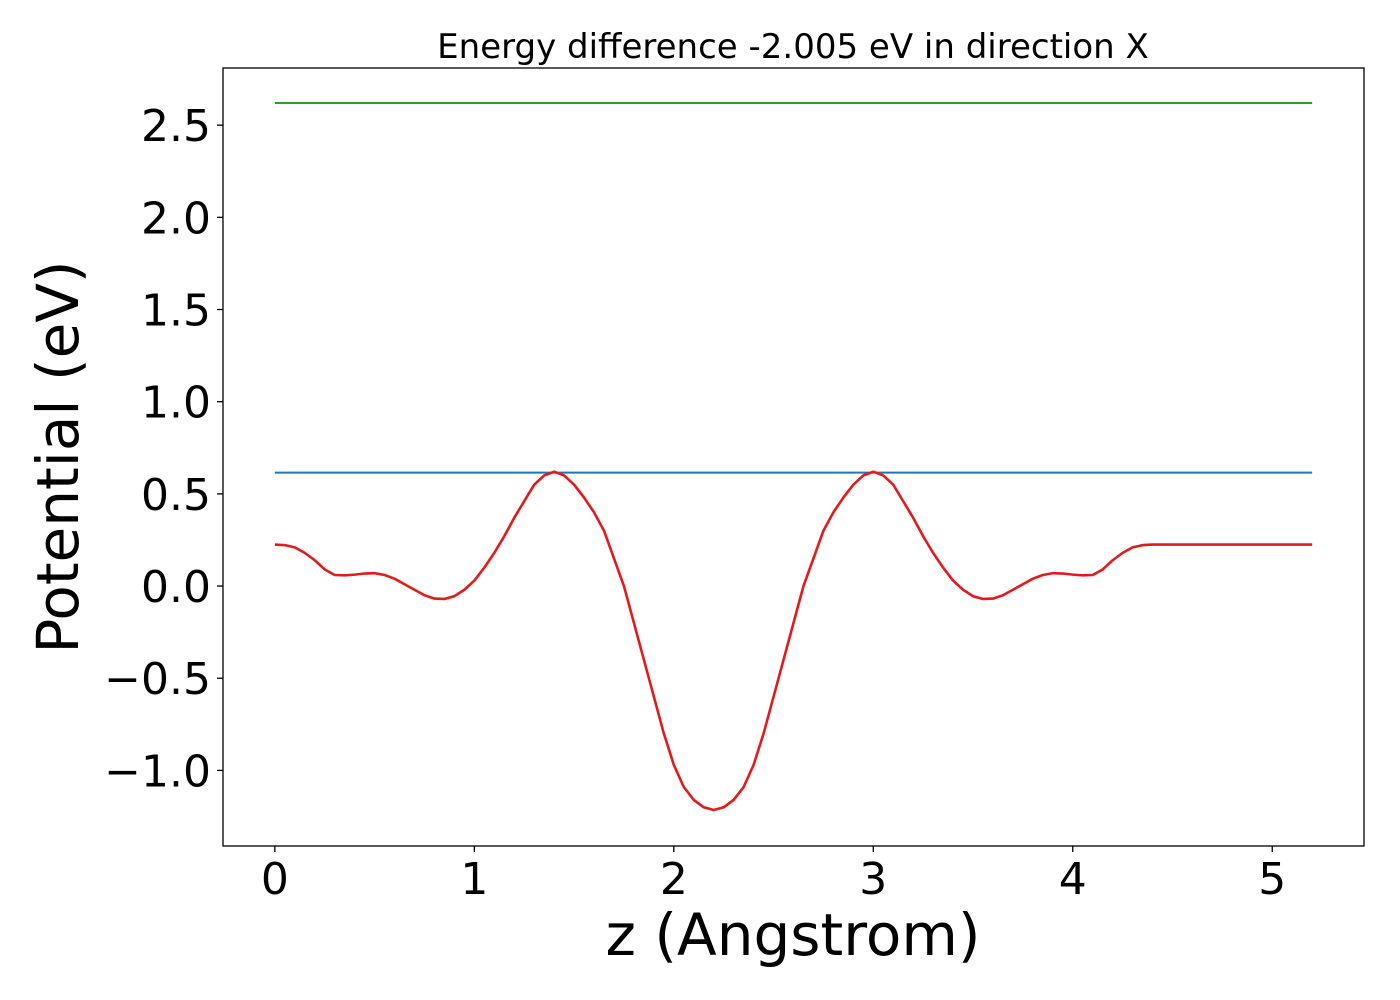  Describe the element at coordinates (176, 126) in the screenshot. I see `y-tick-label: 2.5` at that location.